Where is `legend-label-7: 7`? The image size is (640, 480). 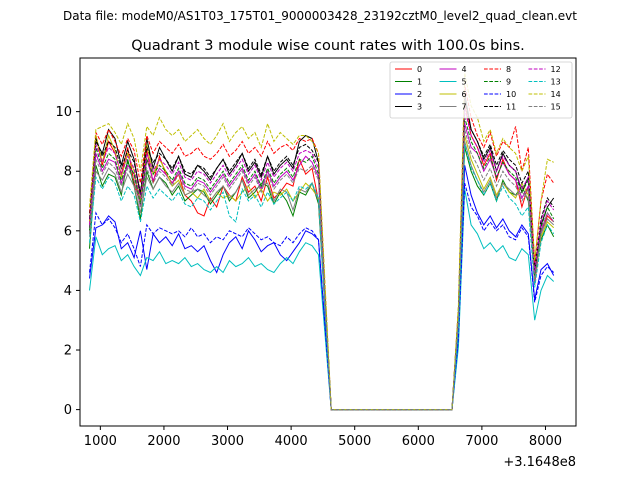
legend-label-7: 7 is located at coordinates (464, 107).